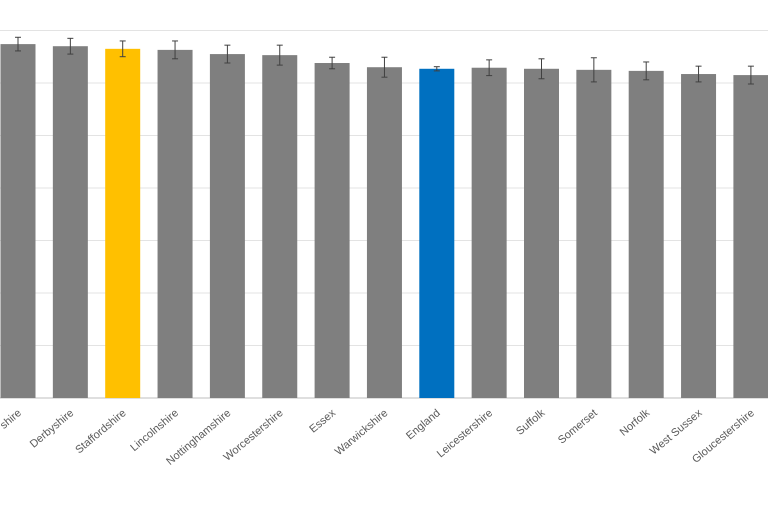 Image resolution: width=768 pixels, height=512 pixels. What do you see at coordinates (423, 424) in the screenshot?
I see `x-tick-label: England` at bounding box center [423, 424].